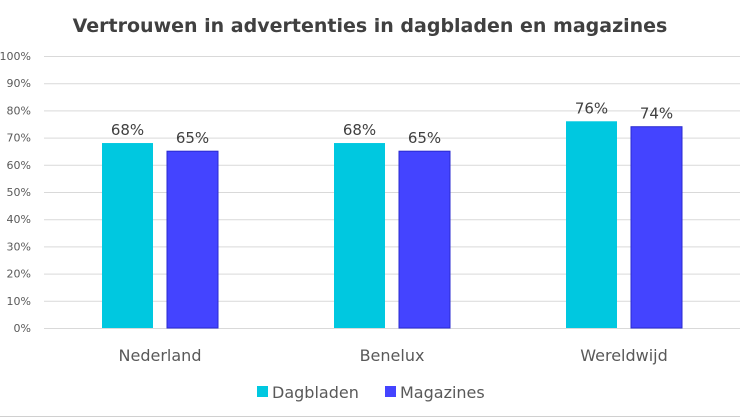  I want to click on data-label: 76%, so click(591, 108).